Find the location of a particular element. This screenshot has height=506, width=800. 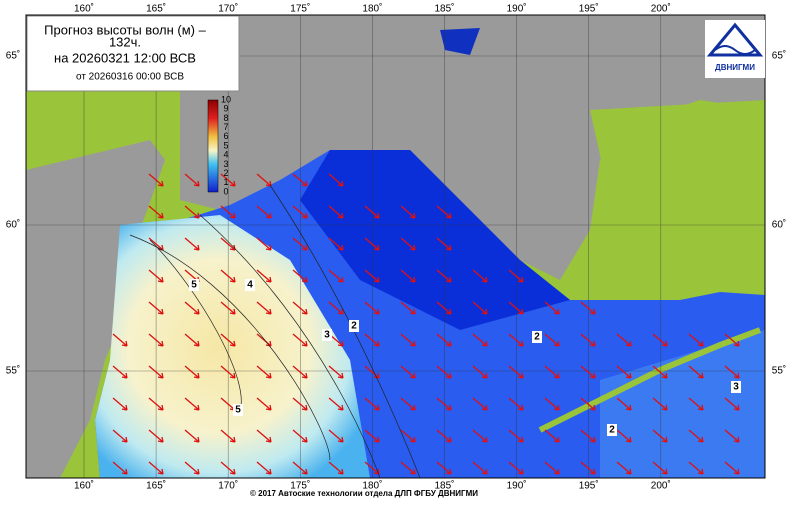

lon-label: 170˚ is located at coordinates (228, 486).